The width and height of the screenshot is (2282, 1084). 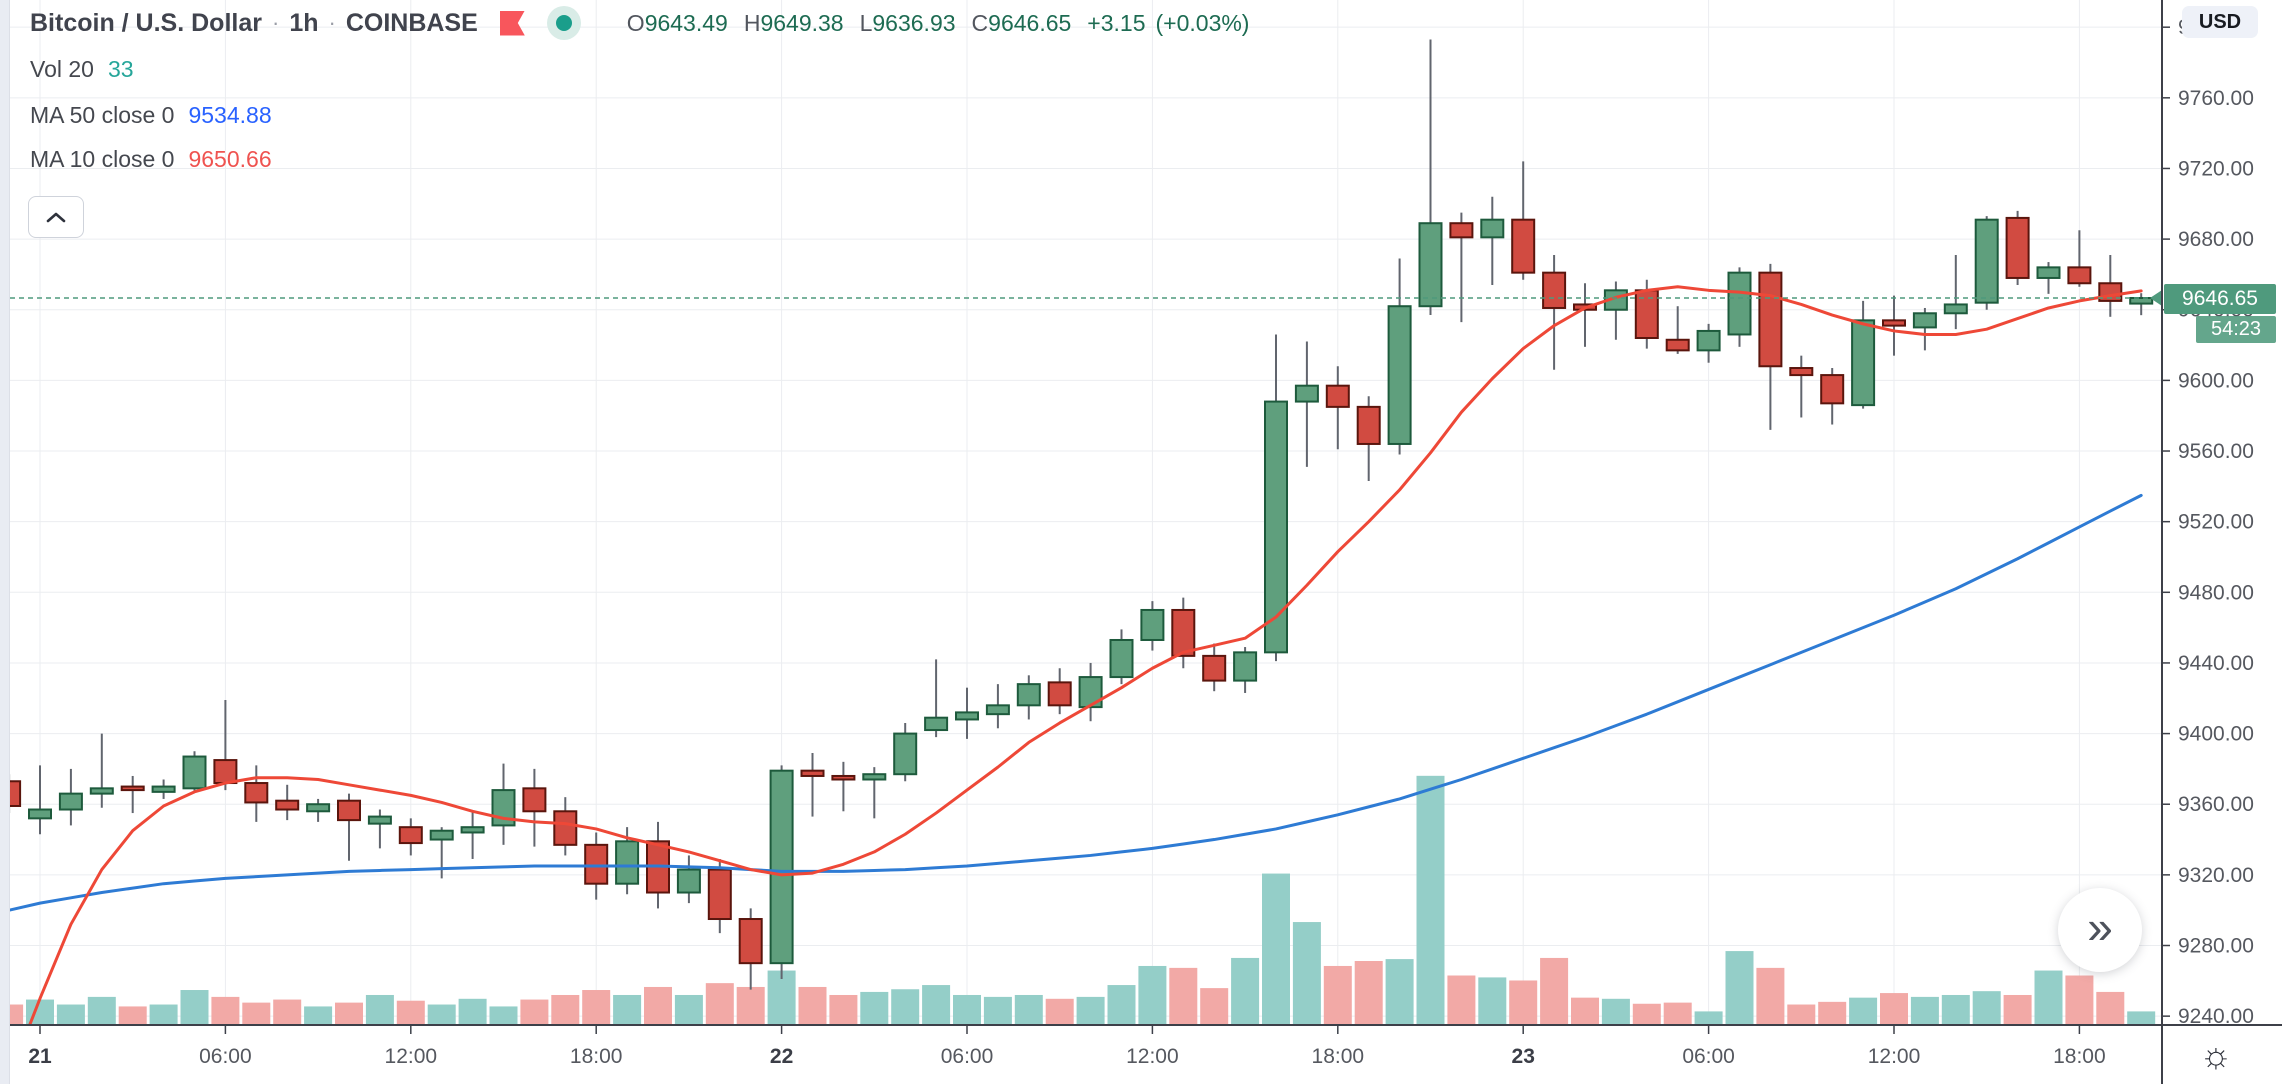 I want to click on last-price-tag: 9646.65, so click(x=2220, y=299).